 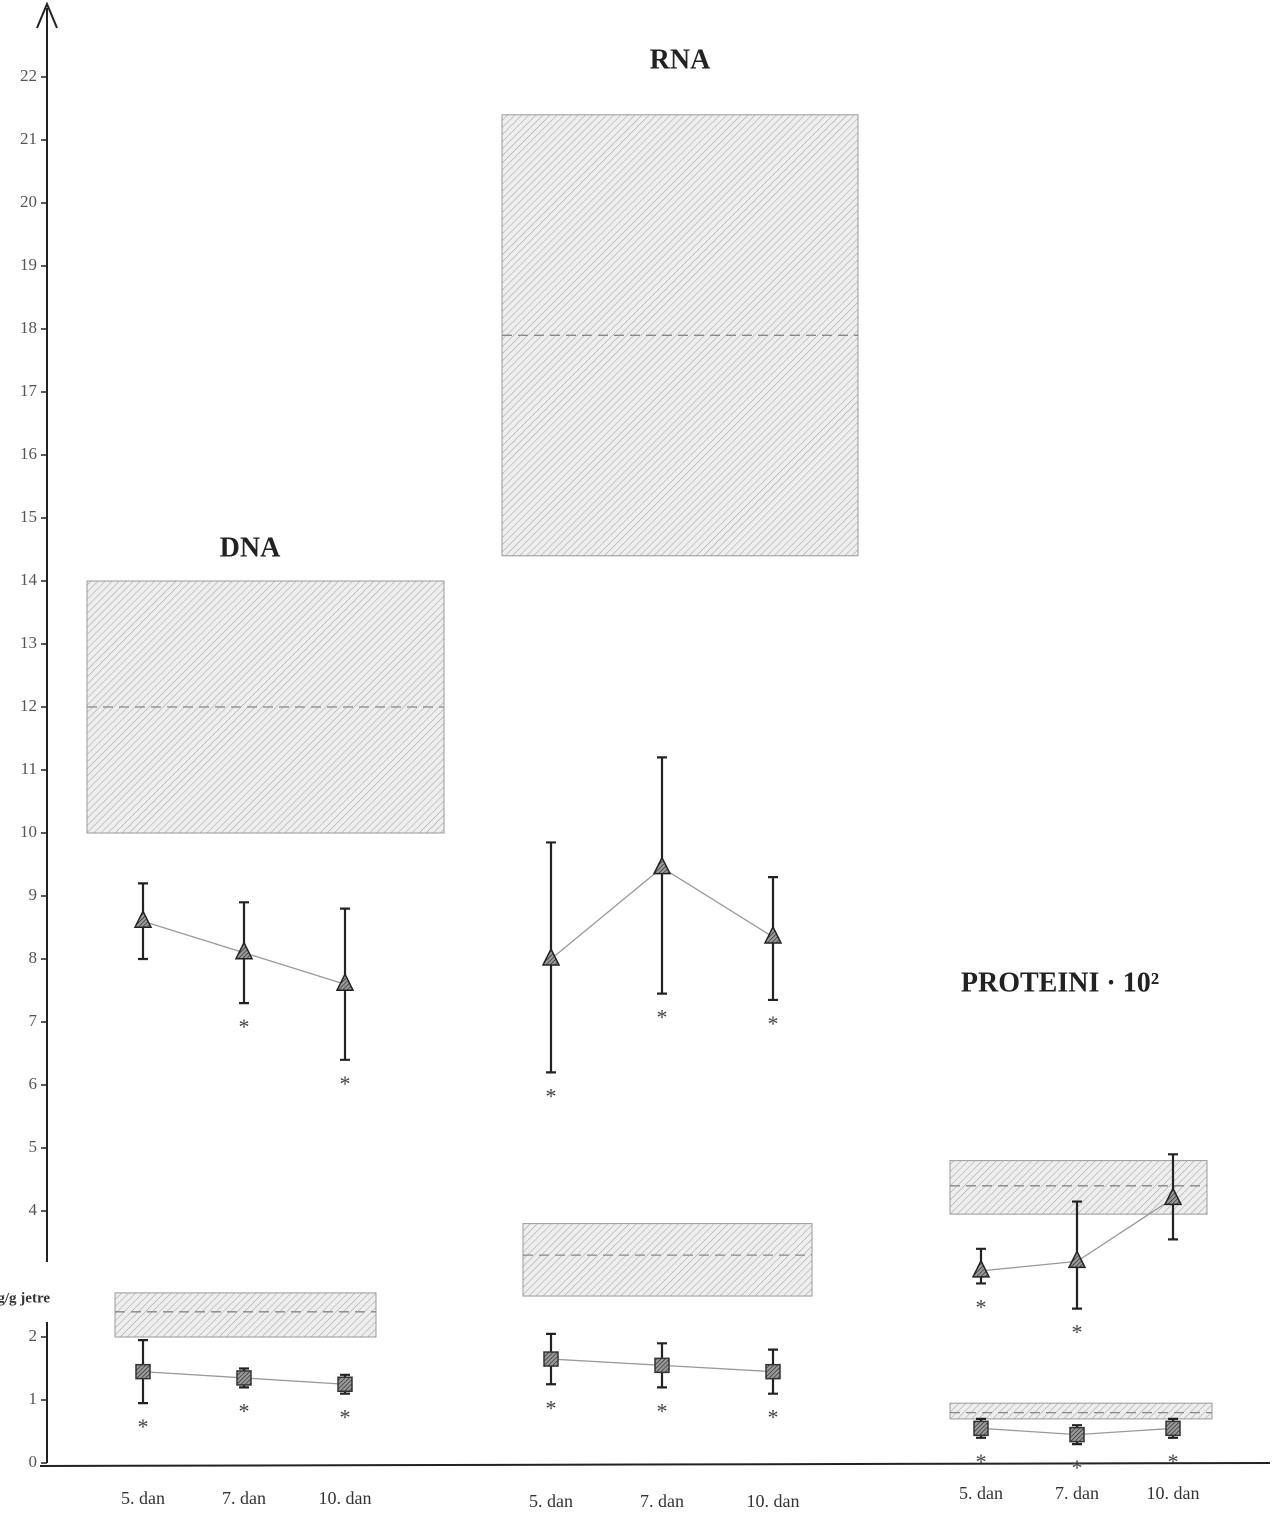 What do you see at coordinates (28, 453) in the screenshot?
I see `y-tick-label: 16` at bounding box center [28, 453].